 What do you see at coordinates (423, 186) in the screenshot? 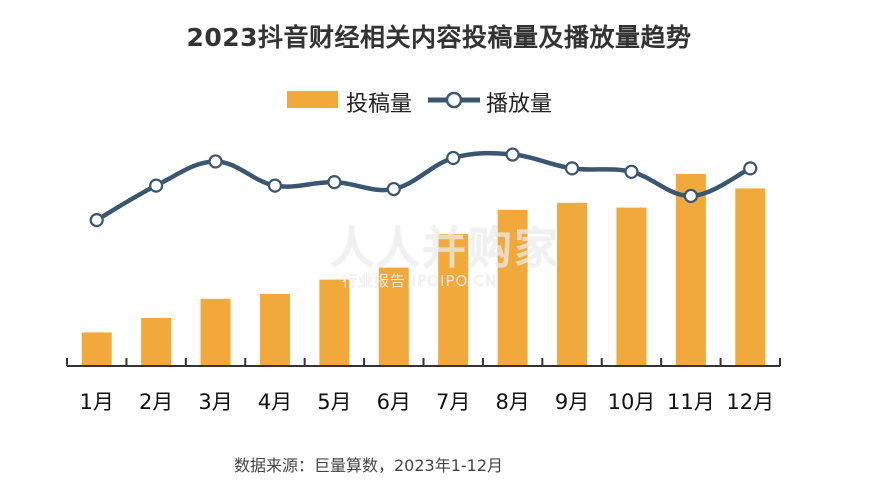
I see `series-line` at bounding box center [423, 186].